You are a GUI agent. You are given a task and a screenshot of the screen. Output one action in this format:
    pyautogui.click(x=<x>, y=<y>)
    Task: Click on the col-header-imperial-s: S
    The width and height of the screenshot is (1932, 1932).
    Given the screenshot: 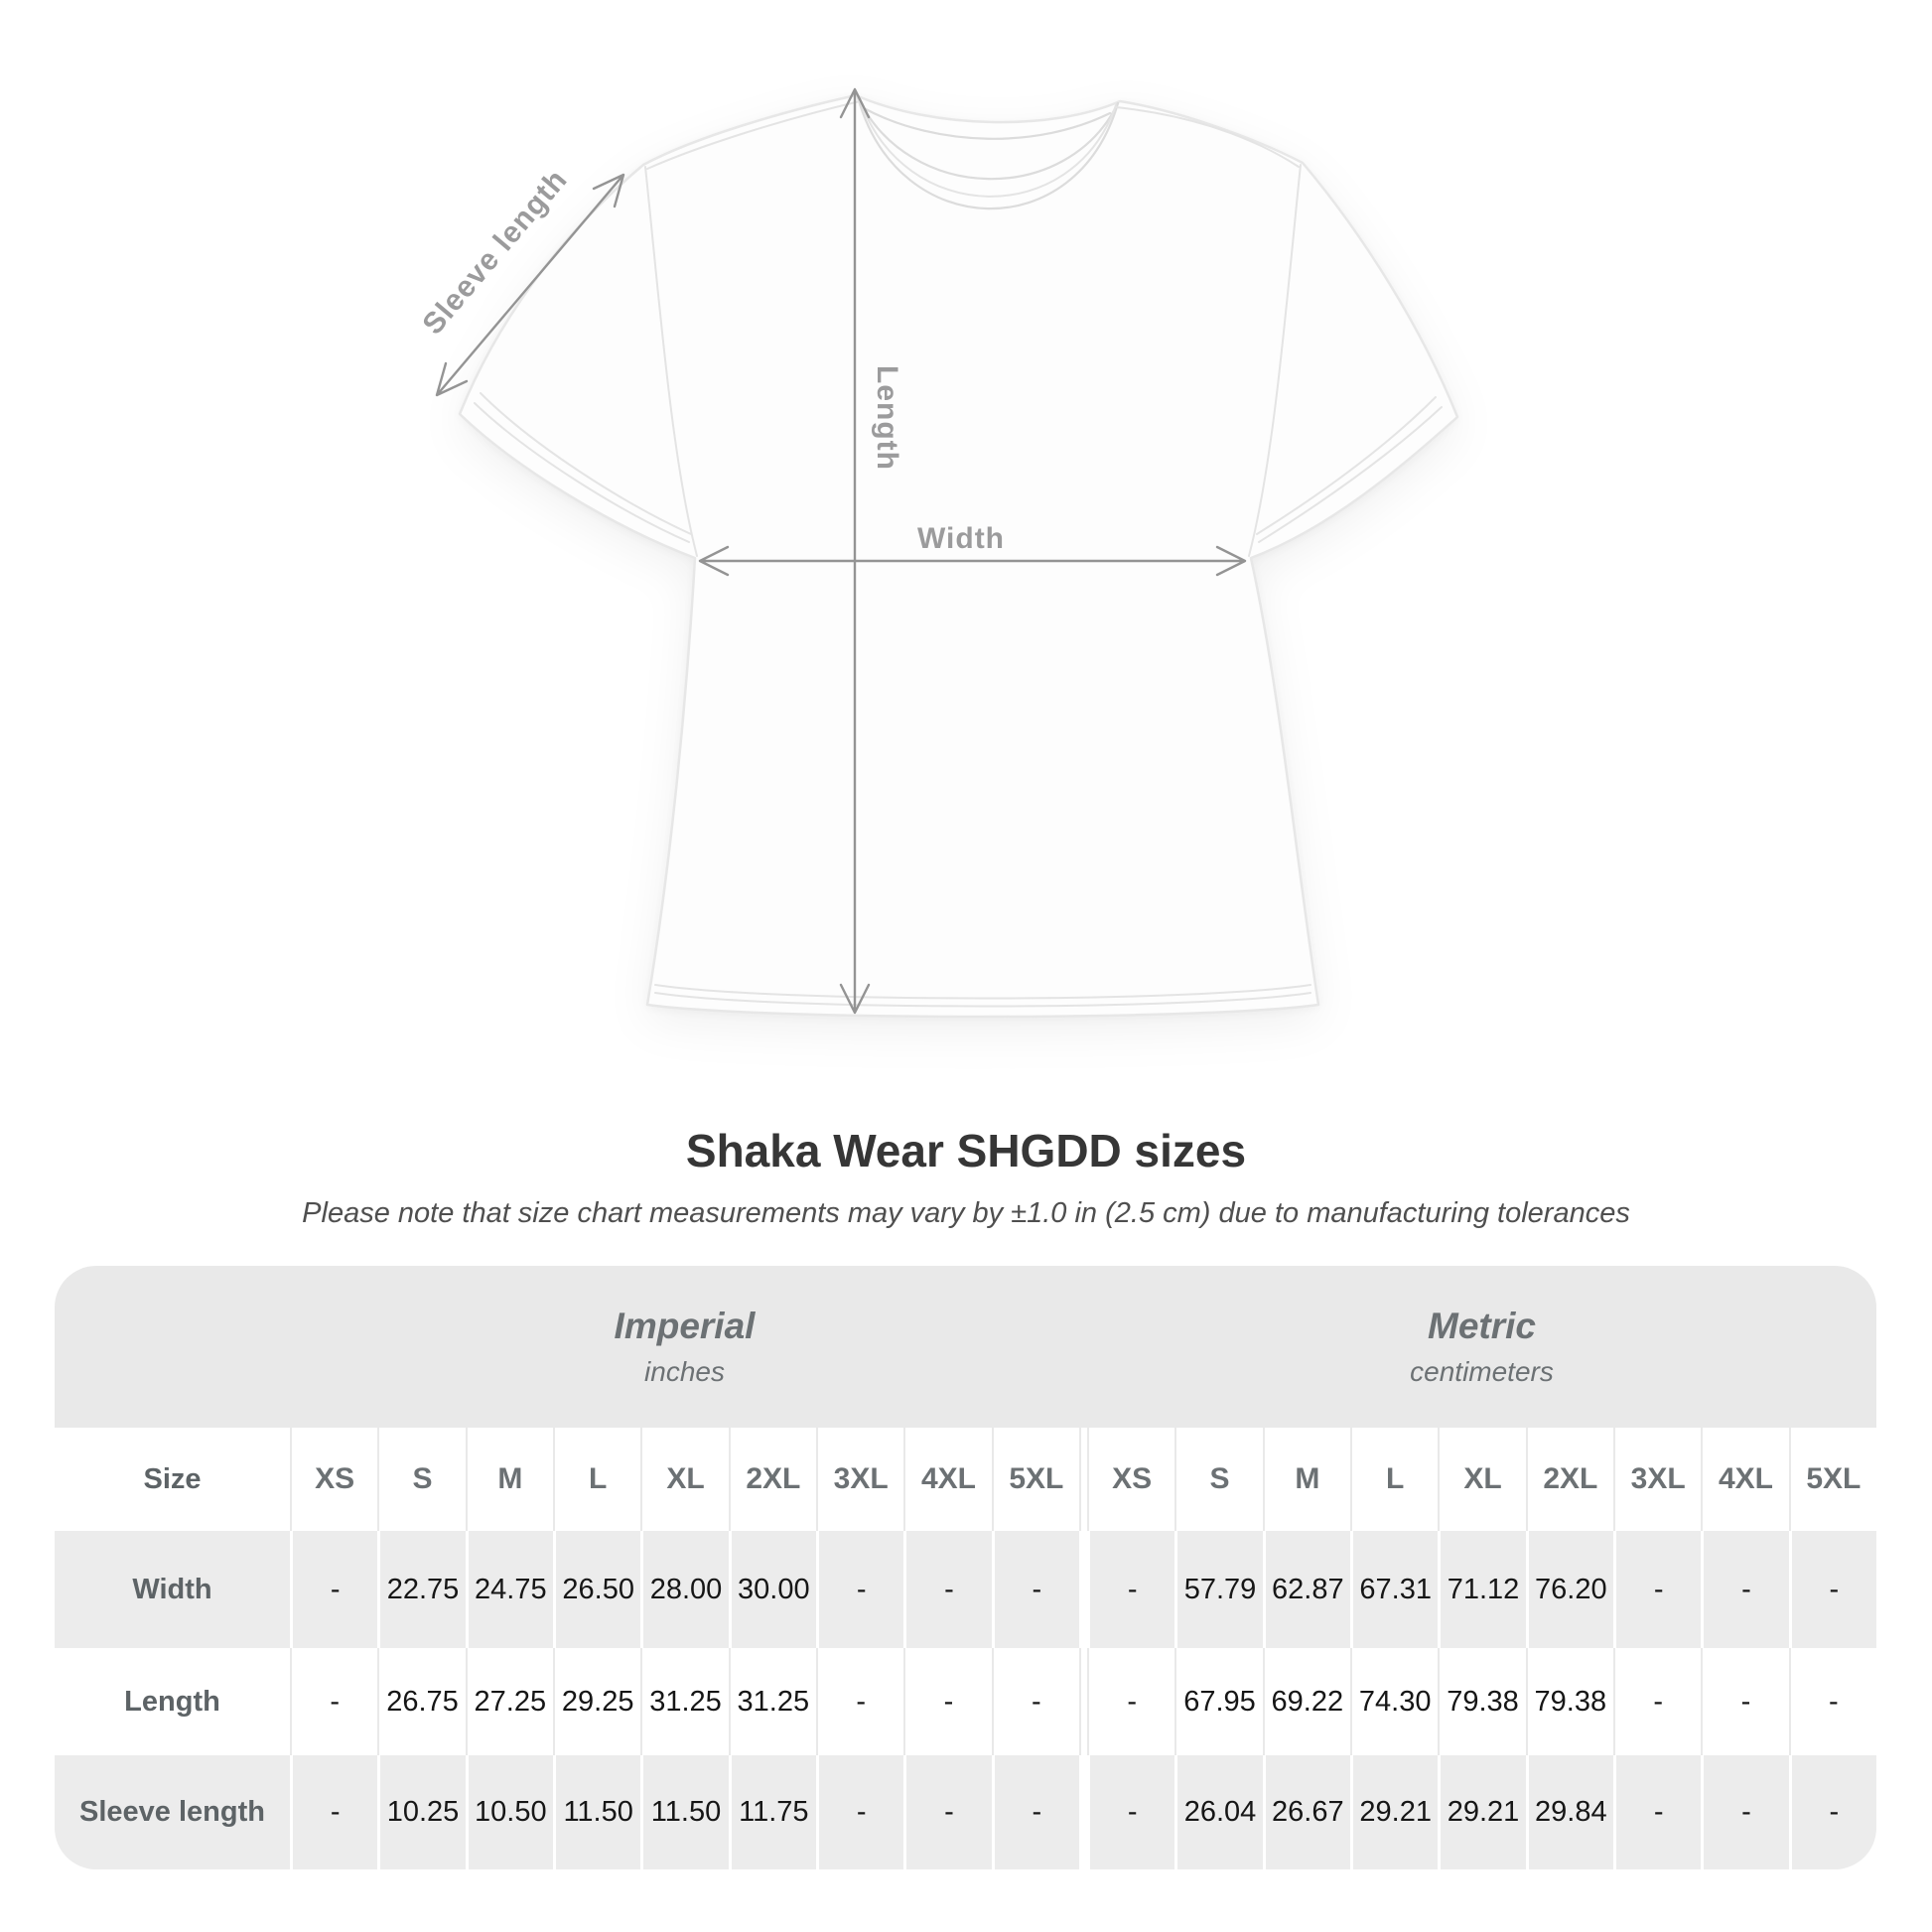 What is the action you would take?
    pyautogui.click(x=422, y=1480)
    